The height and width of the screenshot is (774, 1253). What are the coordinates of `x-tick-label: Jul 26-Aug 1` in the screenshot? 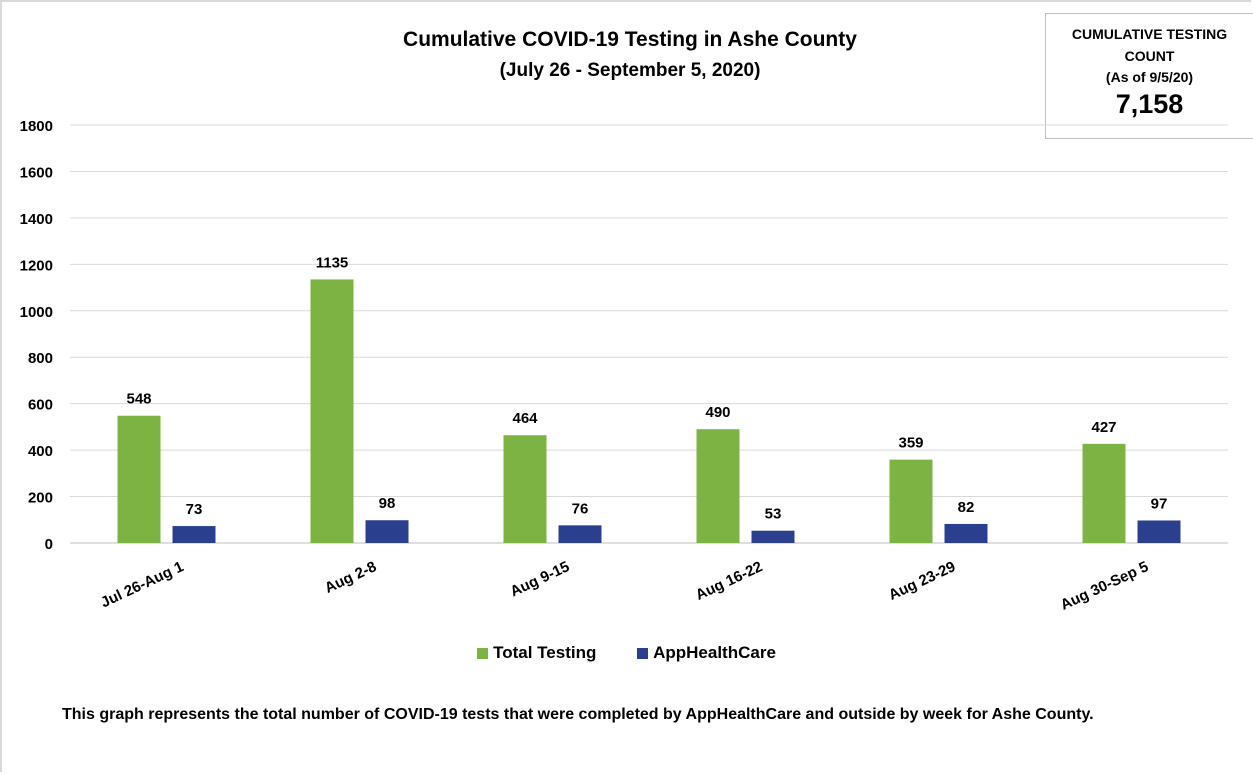 It's located at (142, 584).